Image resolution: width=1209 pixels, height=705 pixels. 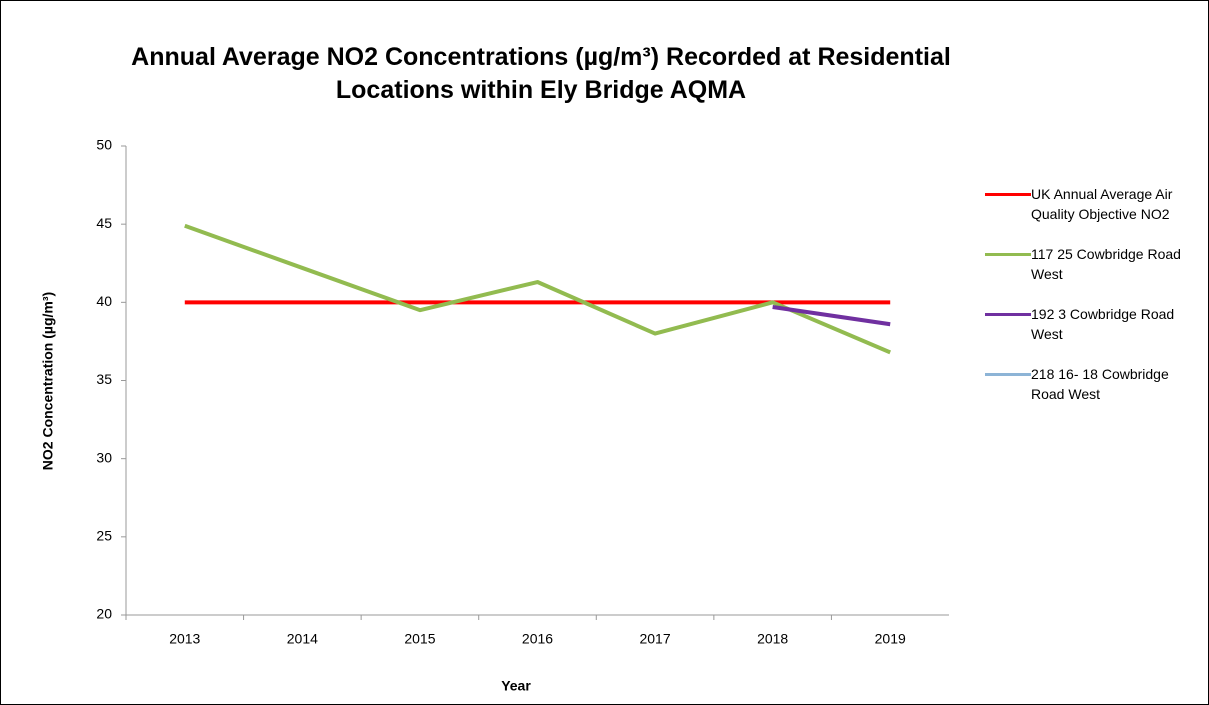 What do you see at coordinates (890, 639) in the screenshot?
I see `x-tick-label: 2019` at bounding box center [890, 639].